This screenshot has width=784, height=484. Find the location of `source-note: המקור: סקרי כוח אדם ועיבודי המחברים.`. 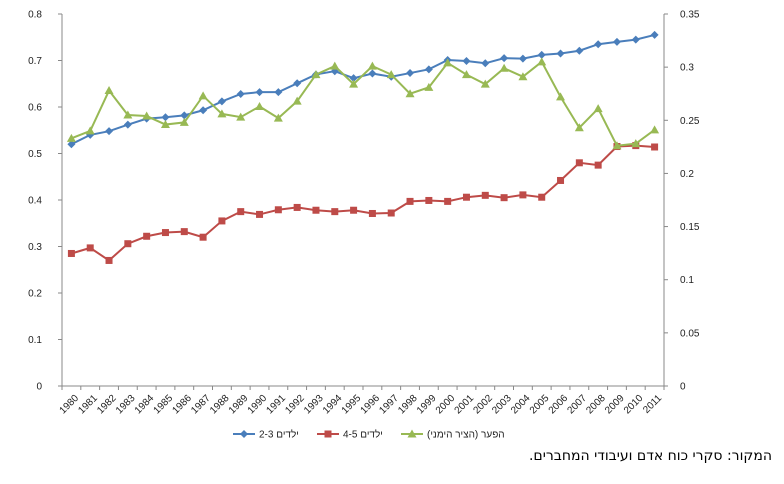

source-note: המקור: סקרי כוח אדם ועיבודי המחברים. is located at coordinates (650, 456).